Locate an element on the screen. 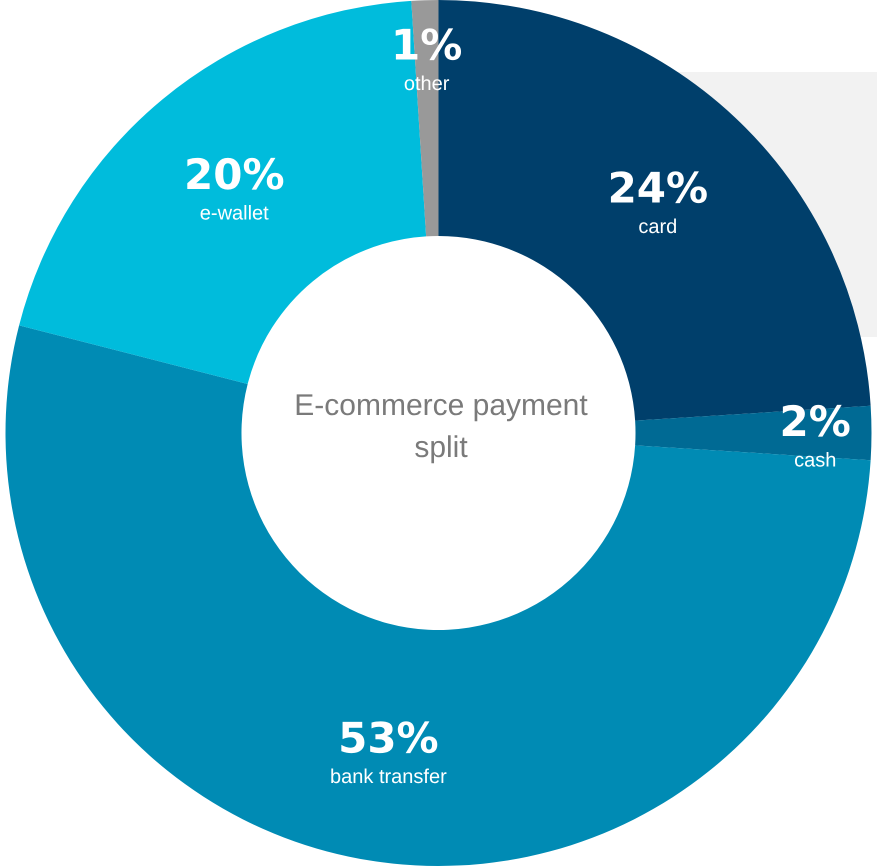 This screenshot has width=877, height=866. data-label: 20% is located at coordinates (234, 175).